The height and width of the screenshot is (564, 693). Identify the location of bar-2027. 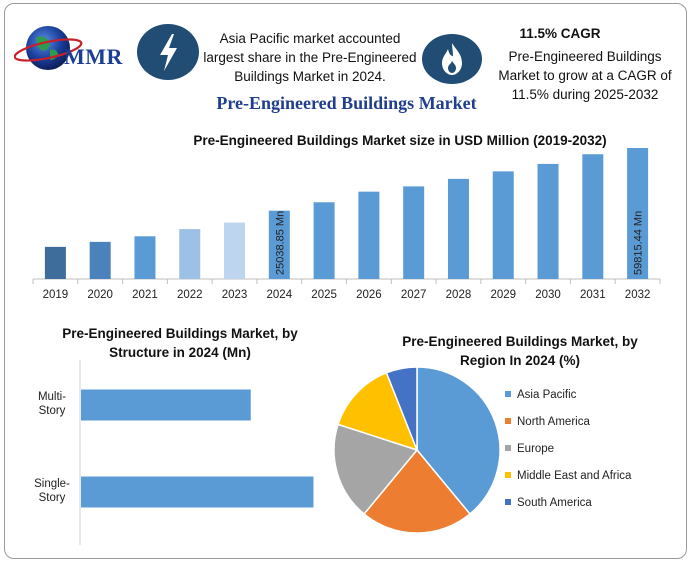
(414, 232).